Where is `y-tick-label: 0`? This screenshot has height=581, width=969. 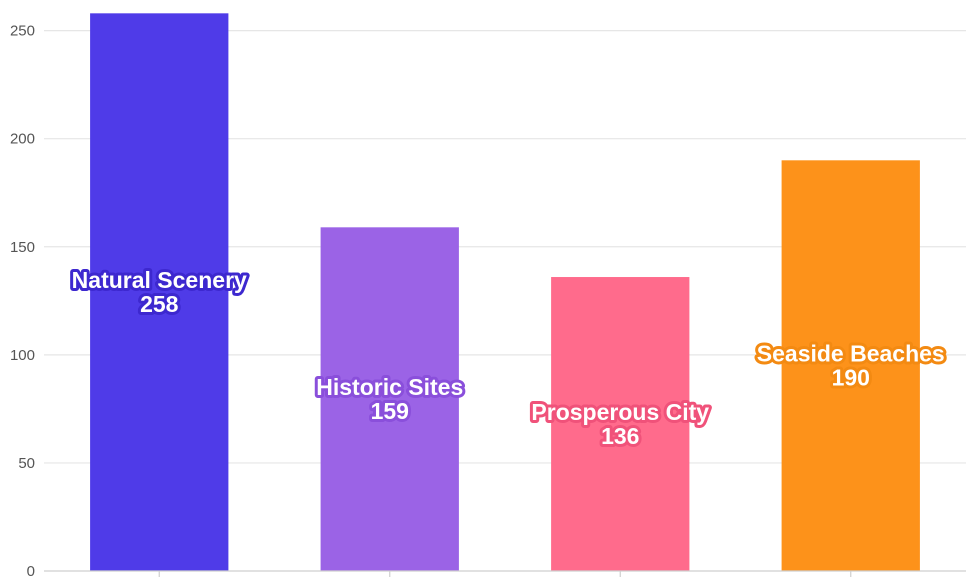 y-tick-label: 0 is located at coordinates (31, 571).